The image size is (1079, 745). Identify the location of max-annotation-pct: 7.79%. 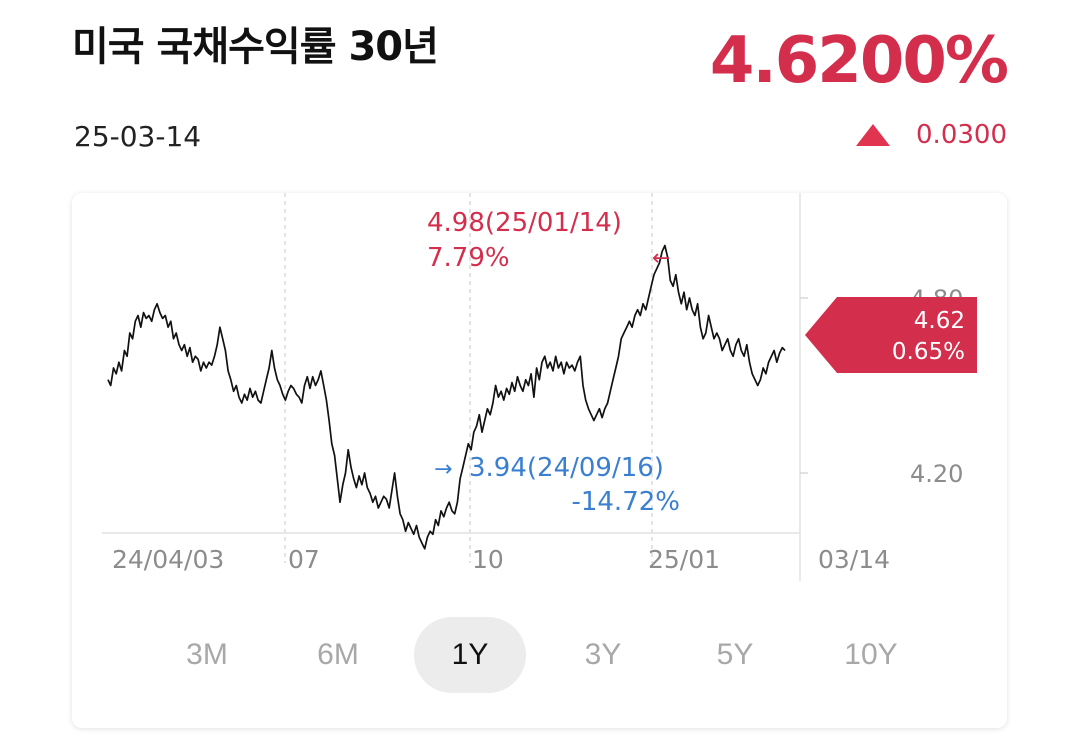
(468, 258).